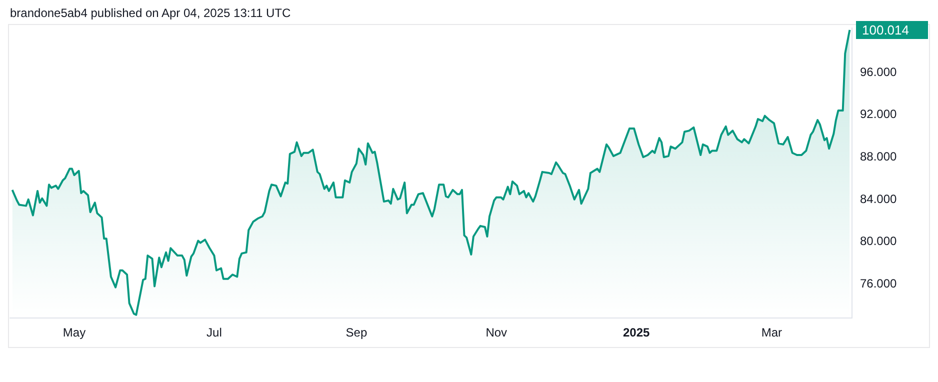 The height and width of the screenshot is (382, 938). Describe the element at coordinates (885, 30) in the screenshot. I see `text: 100.014` at that location.